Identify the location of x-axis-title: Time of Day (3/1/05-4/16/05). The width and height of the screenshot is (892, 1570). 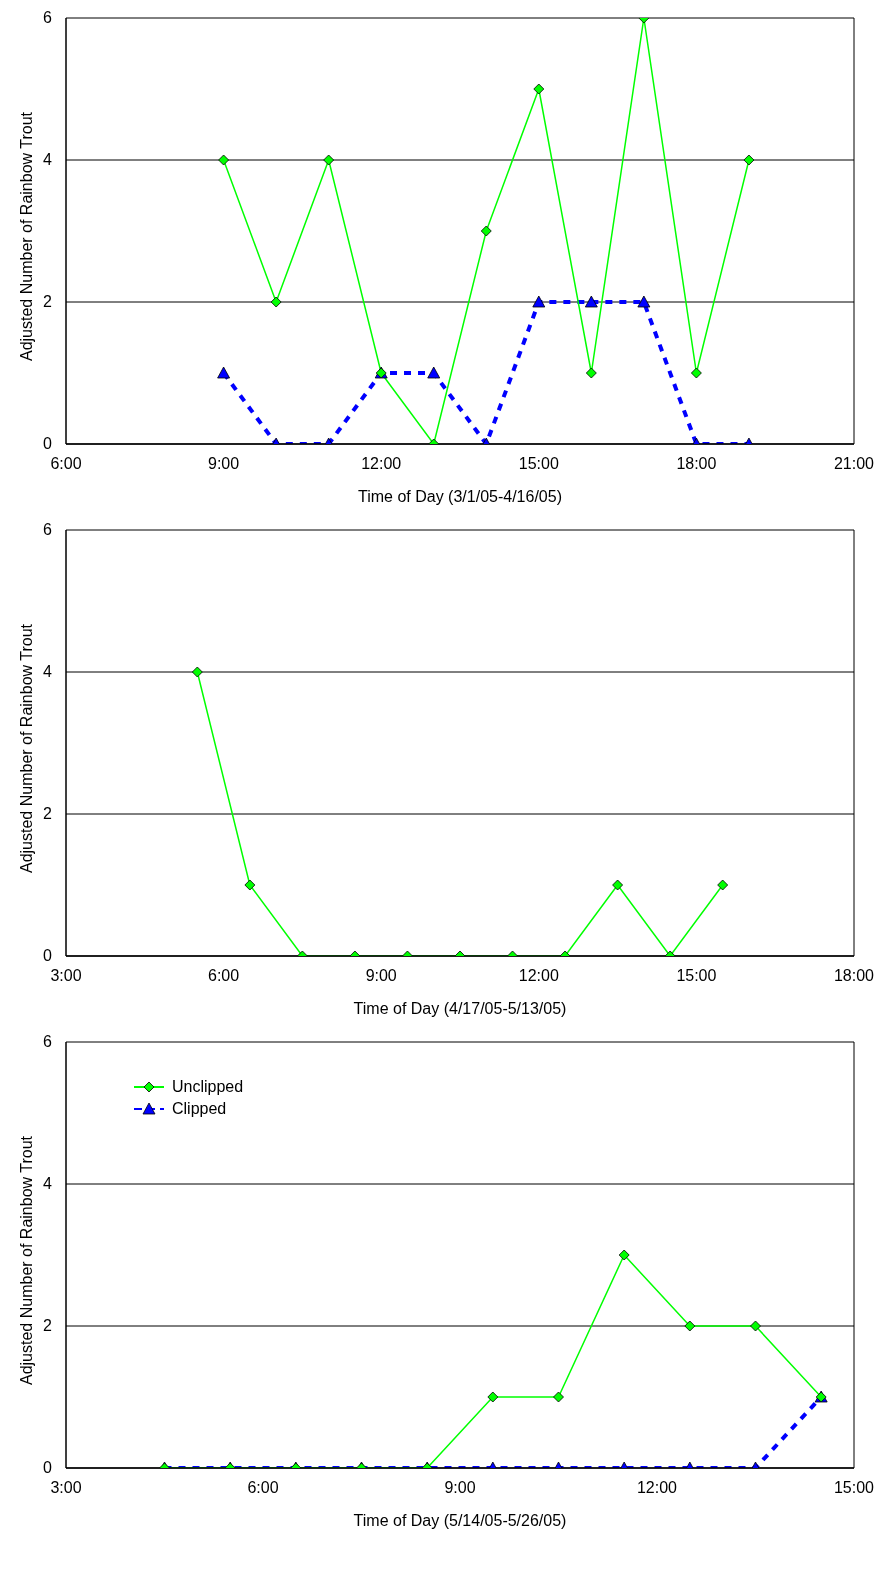
(460, 496).